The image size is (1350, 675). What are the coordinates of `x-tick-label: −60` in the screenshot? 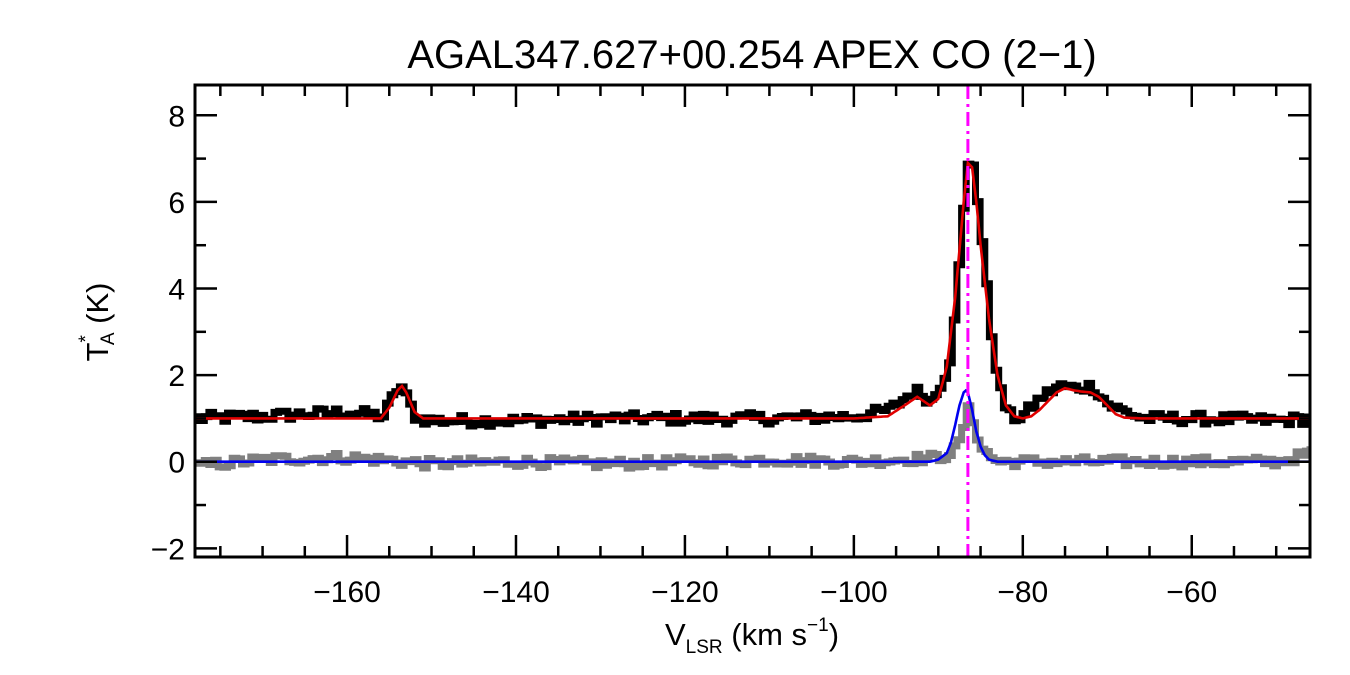 It's located at (1191, 592).